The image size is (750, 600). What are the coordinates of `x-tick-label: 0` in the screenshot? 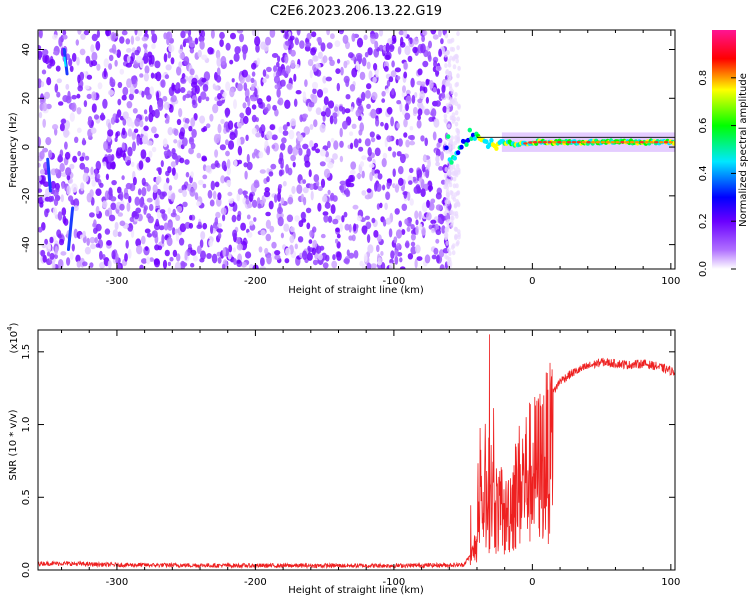 It's located at (532, 281).